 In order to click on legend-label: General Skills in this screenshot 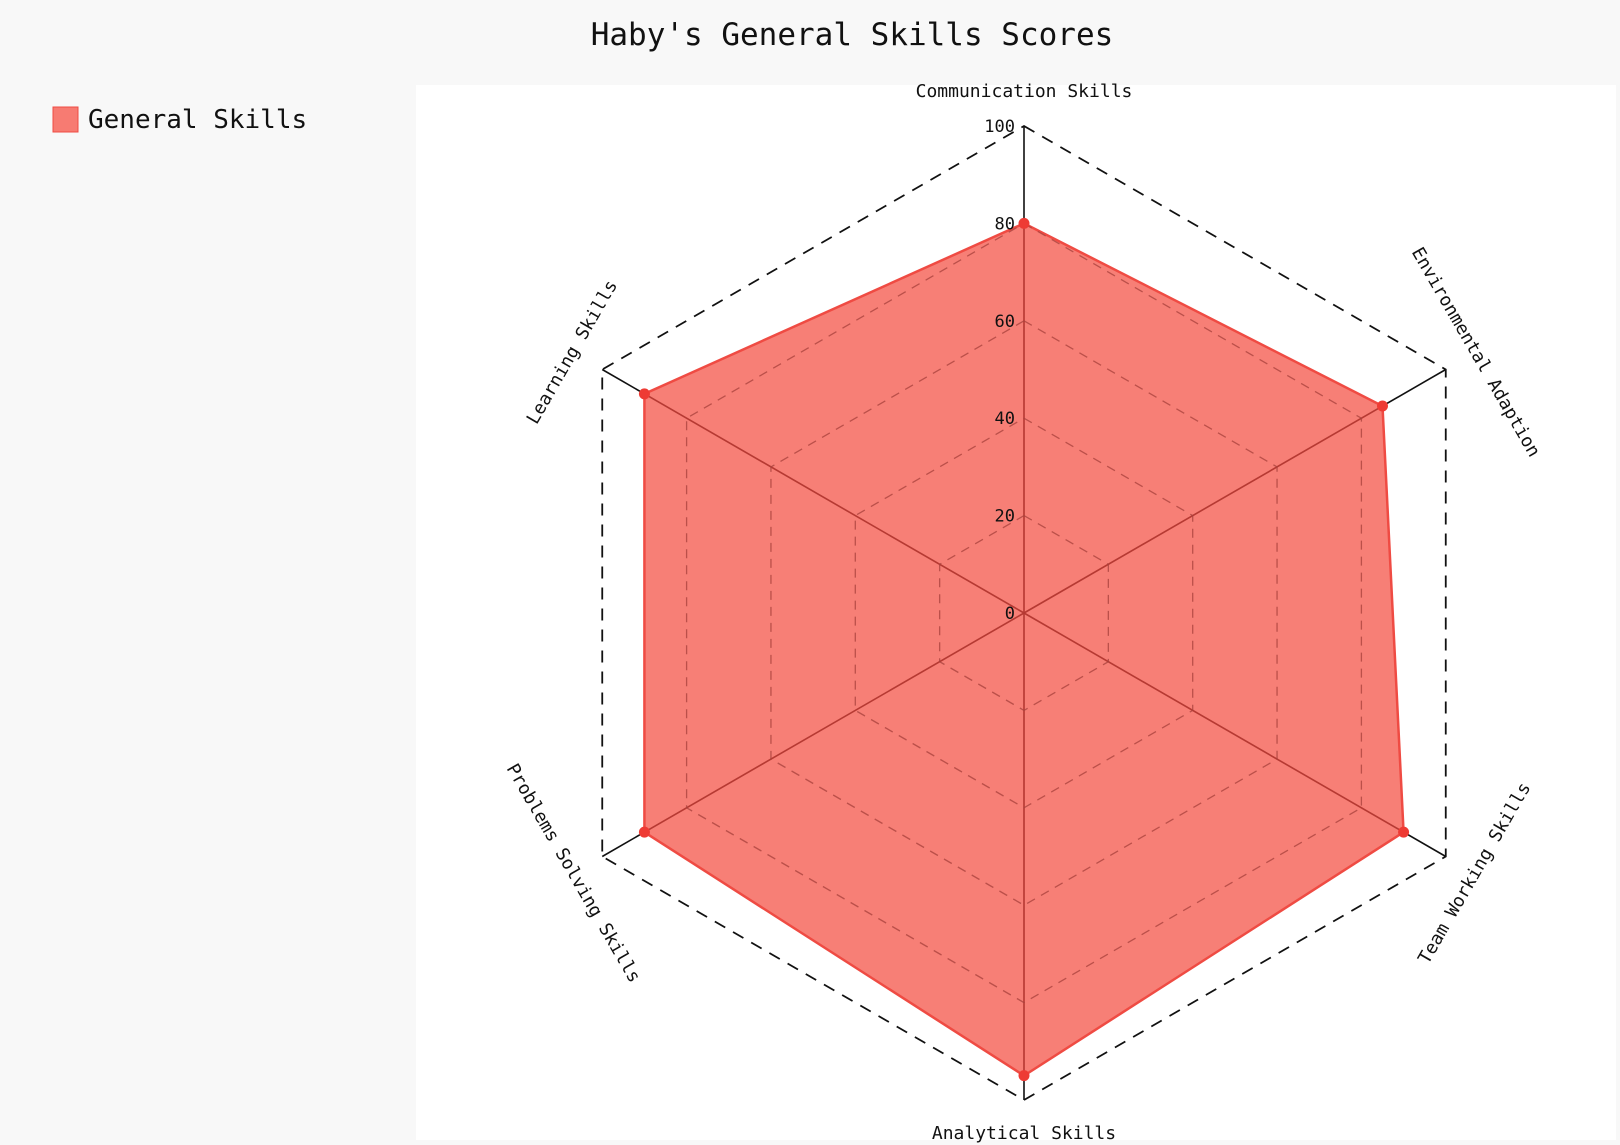, I will do `click(197, 120)`.